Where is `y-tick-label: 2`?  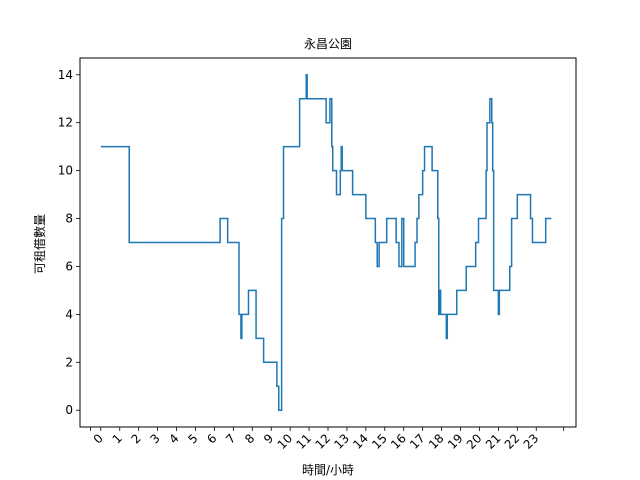 y-tick-label: 2 is located at coordinates (69, 362).